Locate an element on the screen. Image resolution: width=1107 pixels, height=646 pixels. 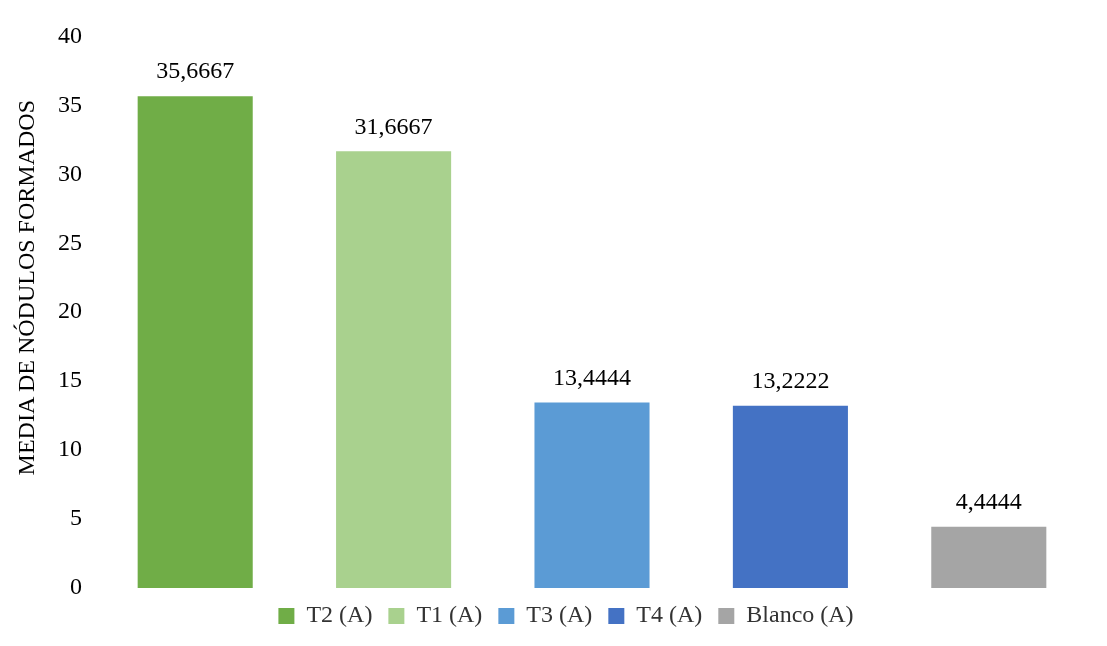
y-tick-label: 20 is located at coordinates (70, 310).